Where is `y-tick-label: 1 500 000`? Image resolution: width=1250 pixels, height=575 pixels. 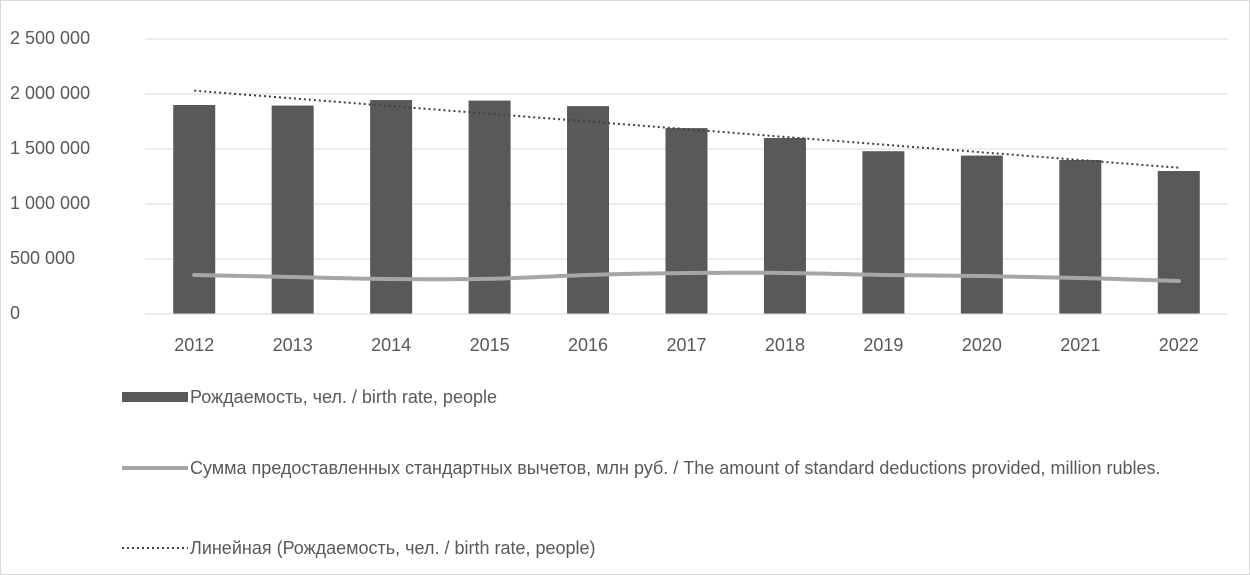
y-tick-label: 1 500 000 is located at coordinates (50, 148).